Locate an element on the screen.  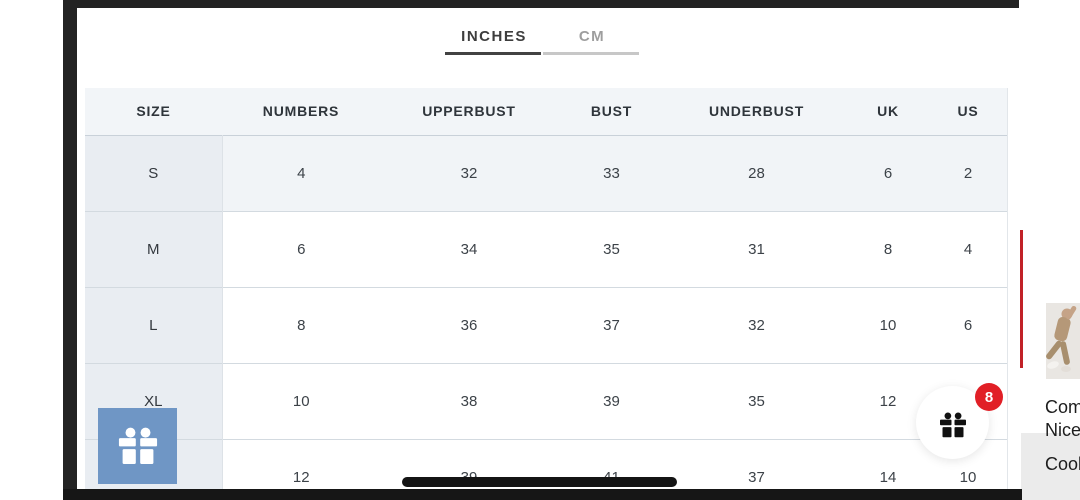
size-cell: XL is located at coordinates (154, 401).